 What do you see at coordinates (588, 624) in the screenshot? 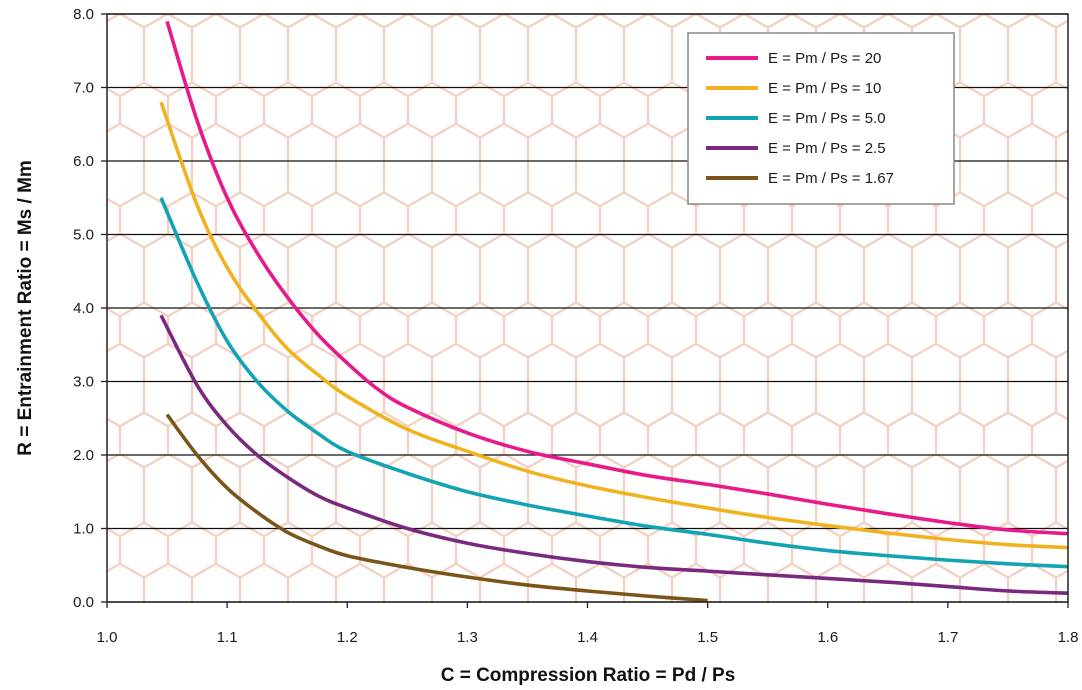
I see `x-axis-ticks: 1.0 1.1 1.2 1.3 1.4 1.5 1.6 1.7 1.8` at bounding box center [588, 624].